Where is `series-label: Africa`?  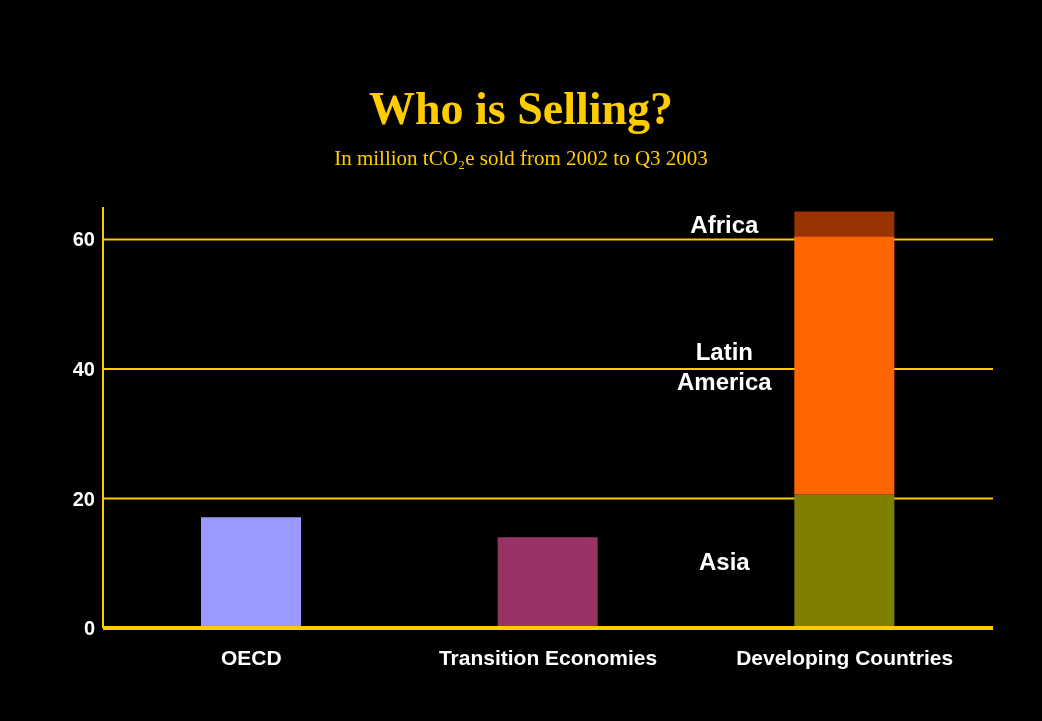 series-label: Africa is located at coordinates (724, 224).